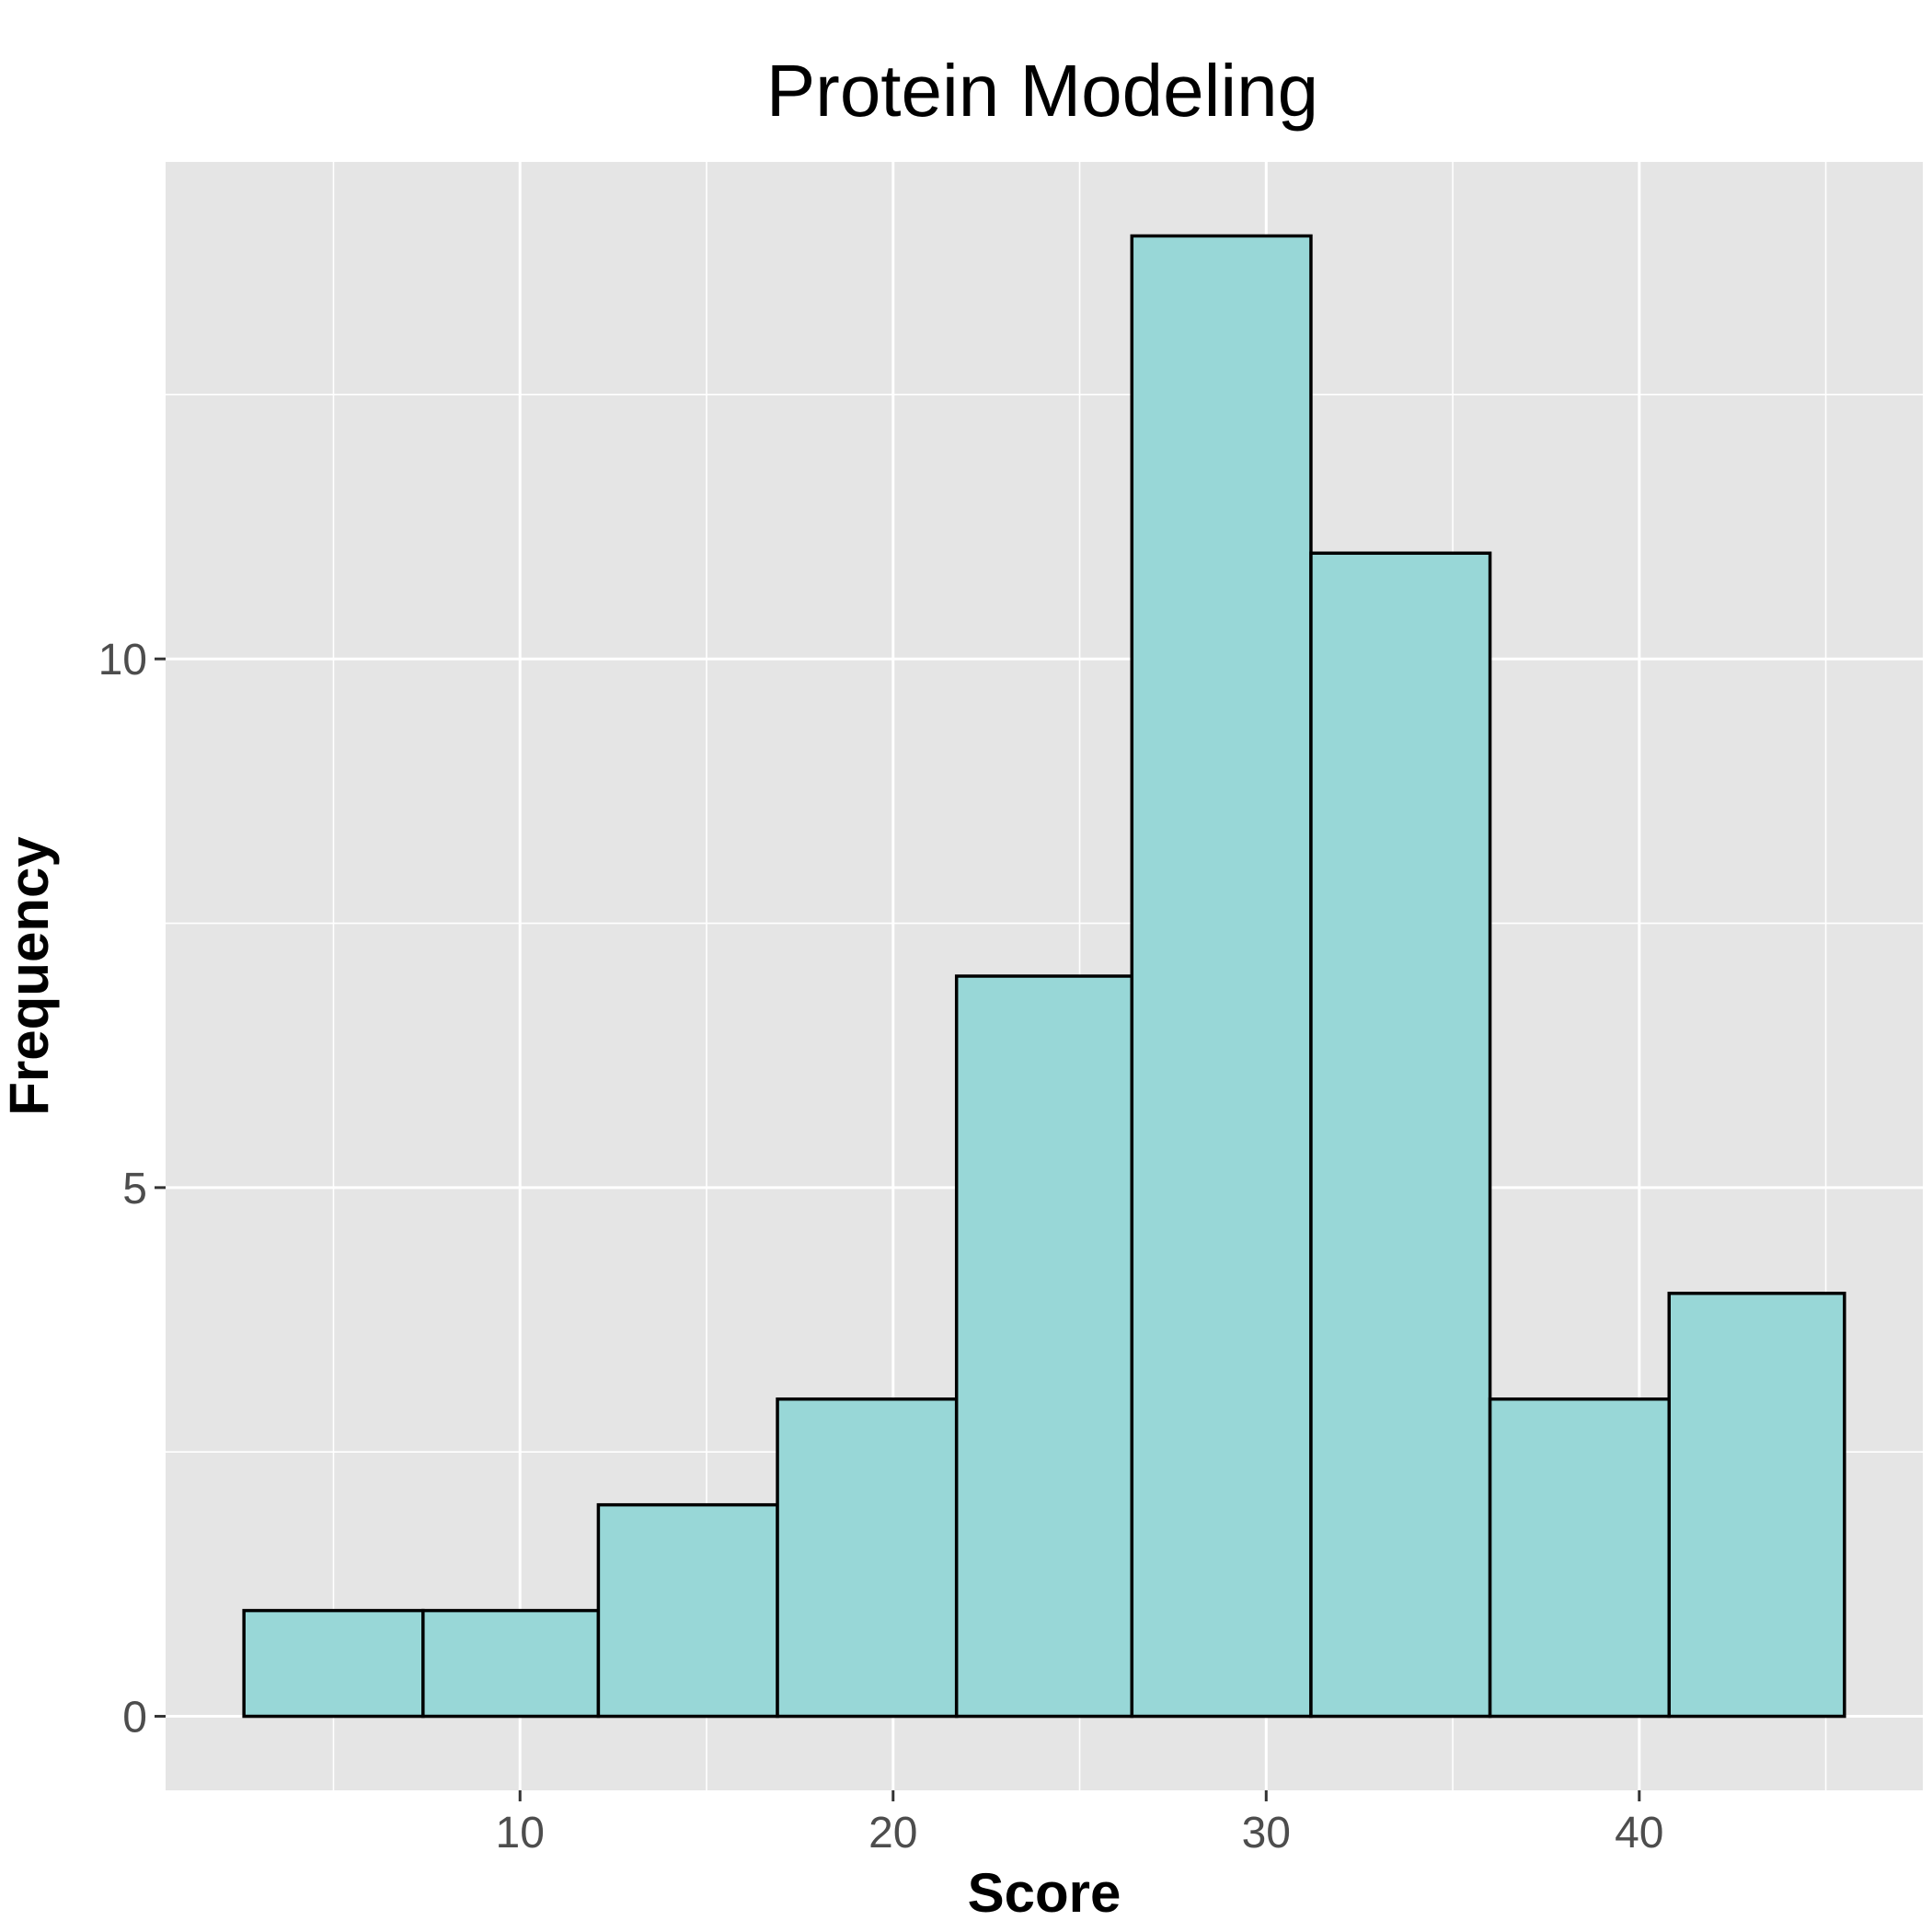  I want to click on y-axis: 0 5 10, so click(132, 1189).